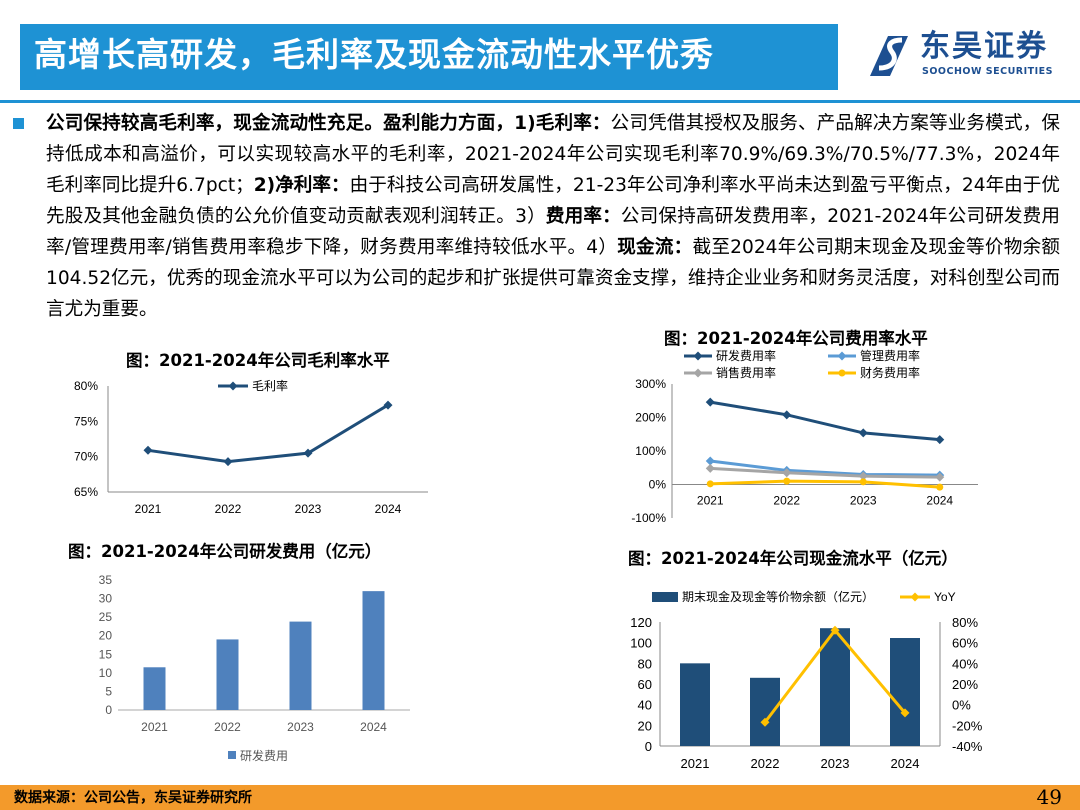 This screenshot has width=1080, height=810. What do you see at coordinates (965, 663) in the screenshot?
I see `y2-tick-label: 40%` at bounding box center [965, 663].